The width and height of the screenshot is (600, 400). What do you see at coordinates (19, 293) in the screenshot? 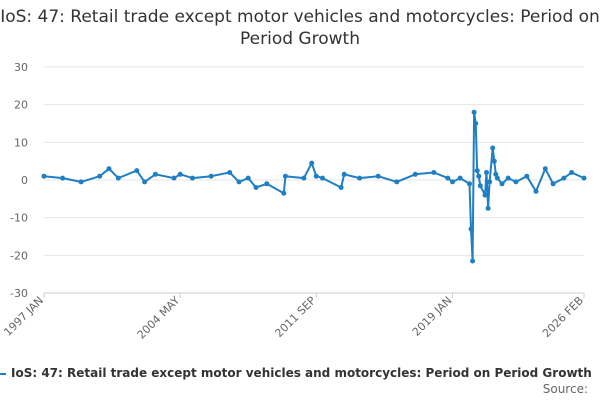
I see `y-tick-label: -30` at bounding box center [19, 293].